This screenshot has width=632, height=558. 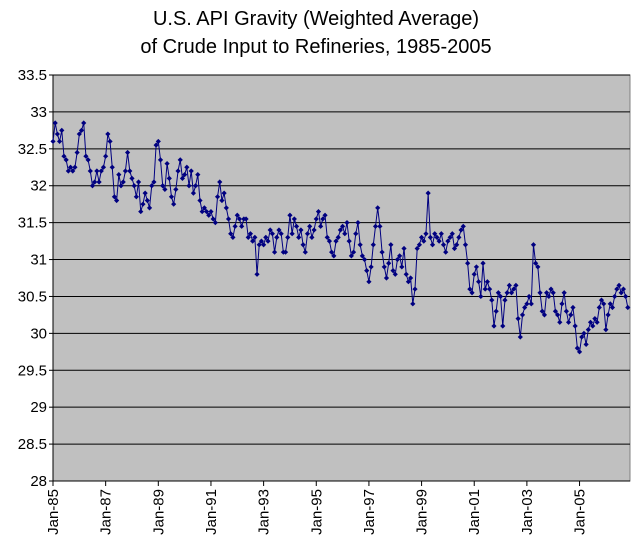 What do you see at coordinates (38, 481) in the screenshot?
I see `y-tick-label: 28` at bounding box center [38, 481].